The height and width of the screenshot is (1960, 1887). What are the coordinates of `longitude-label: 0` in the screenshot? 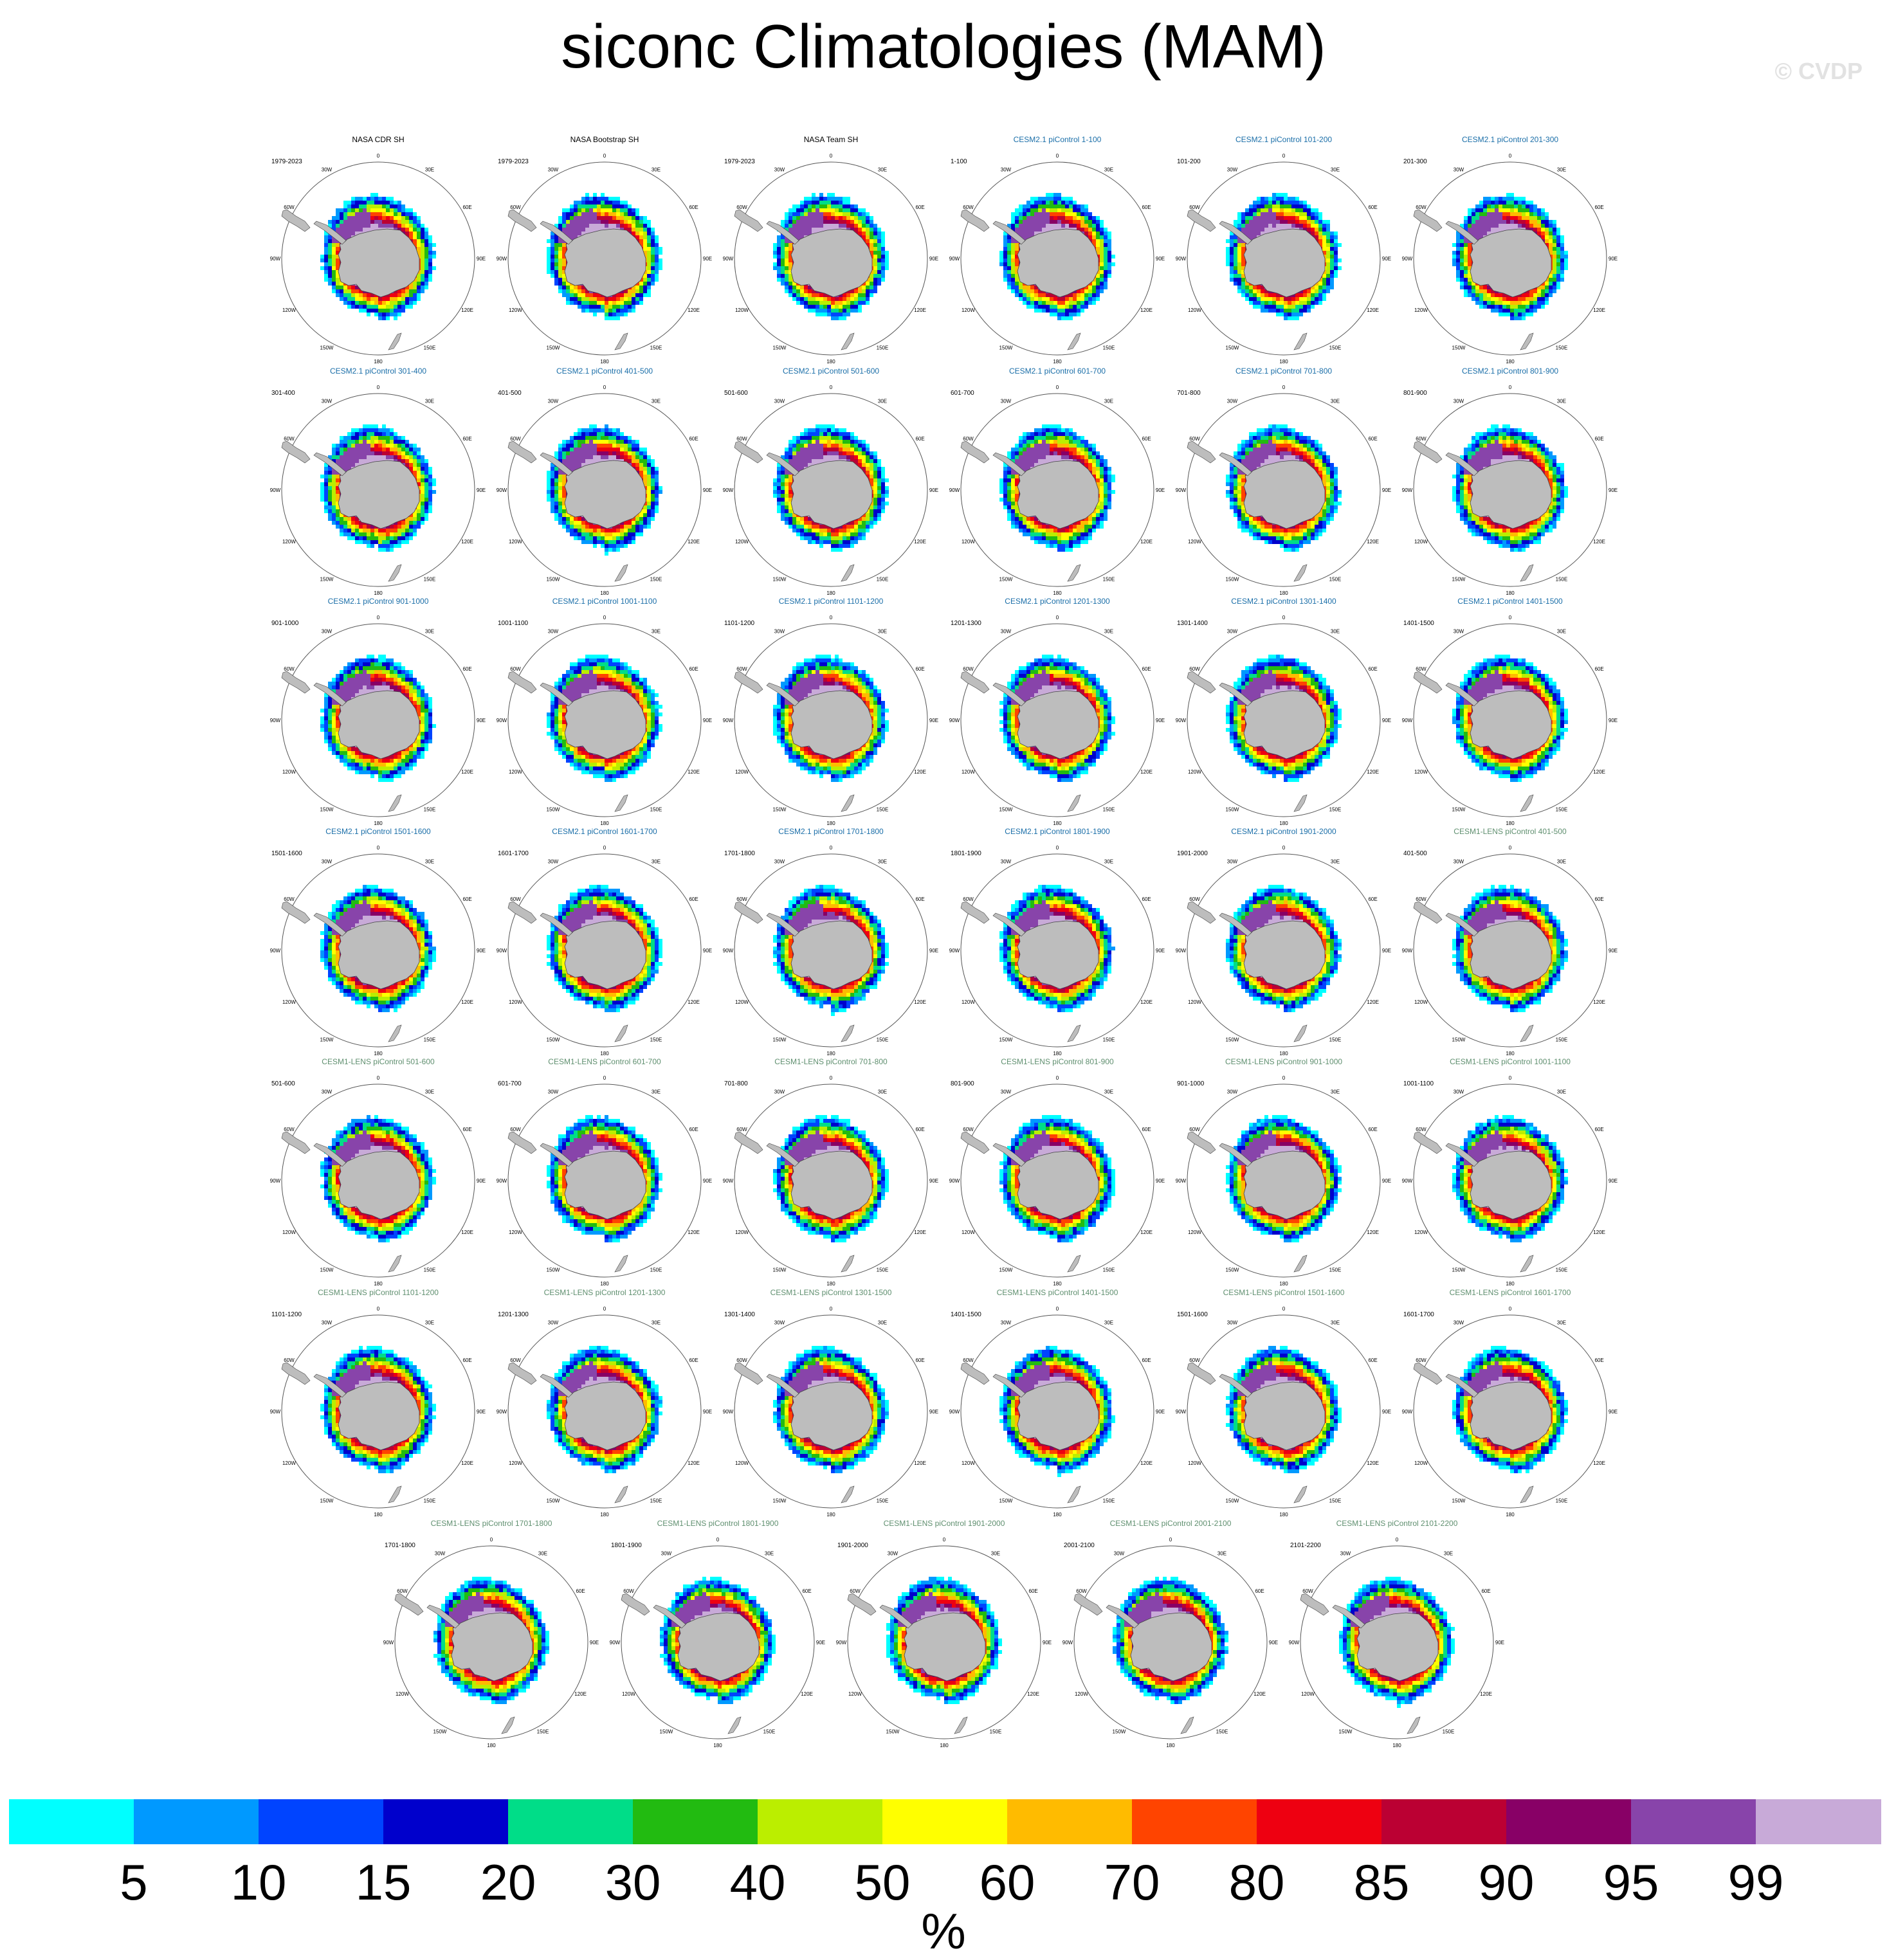 It's located at (378, 156).